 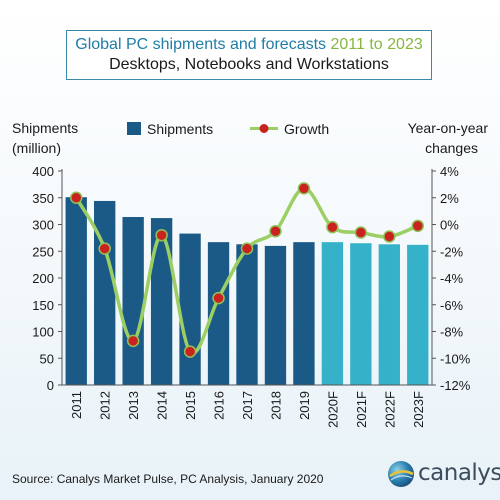 What do you see at coordinates (264, 128) in the screenshot?
I see `legend-growth-marker` at bounding box center [264, 128].